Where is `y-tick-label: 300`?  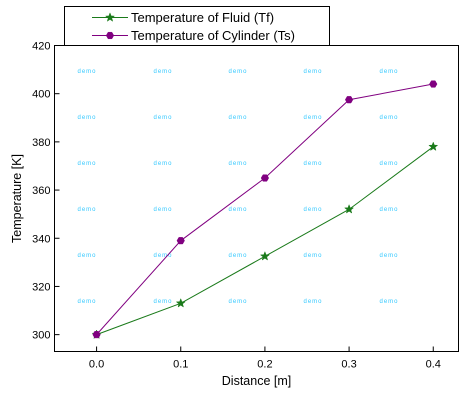
y-tick-label: 300 is located at coordinates (41, 336).